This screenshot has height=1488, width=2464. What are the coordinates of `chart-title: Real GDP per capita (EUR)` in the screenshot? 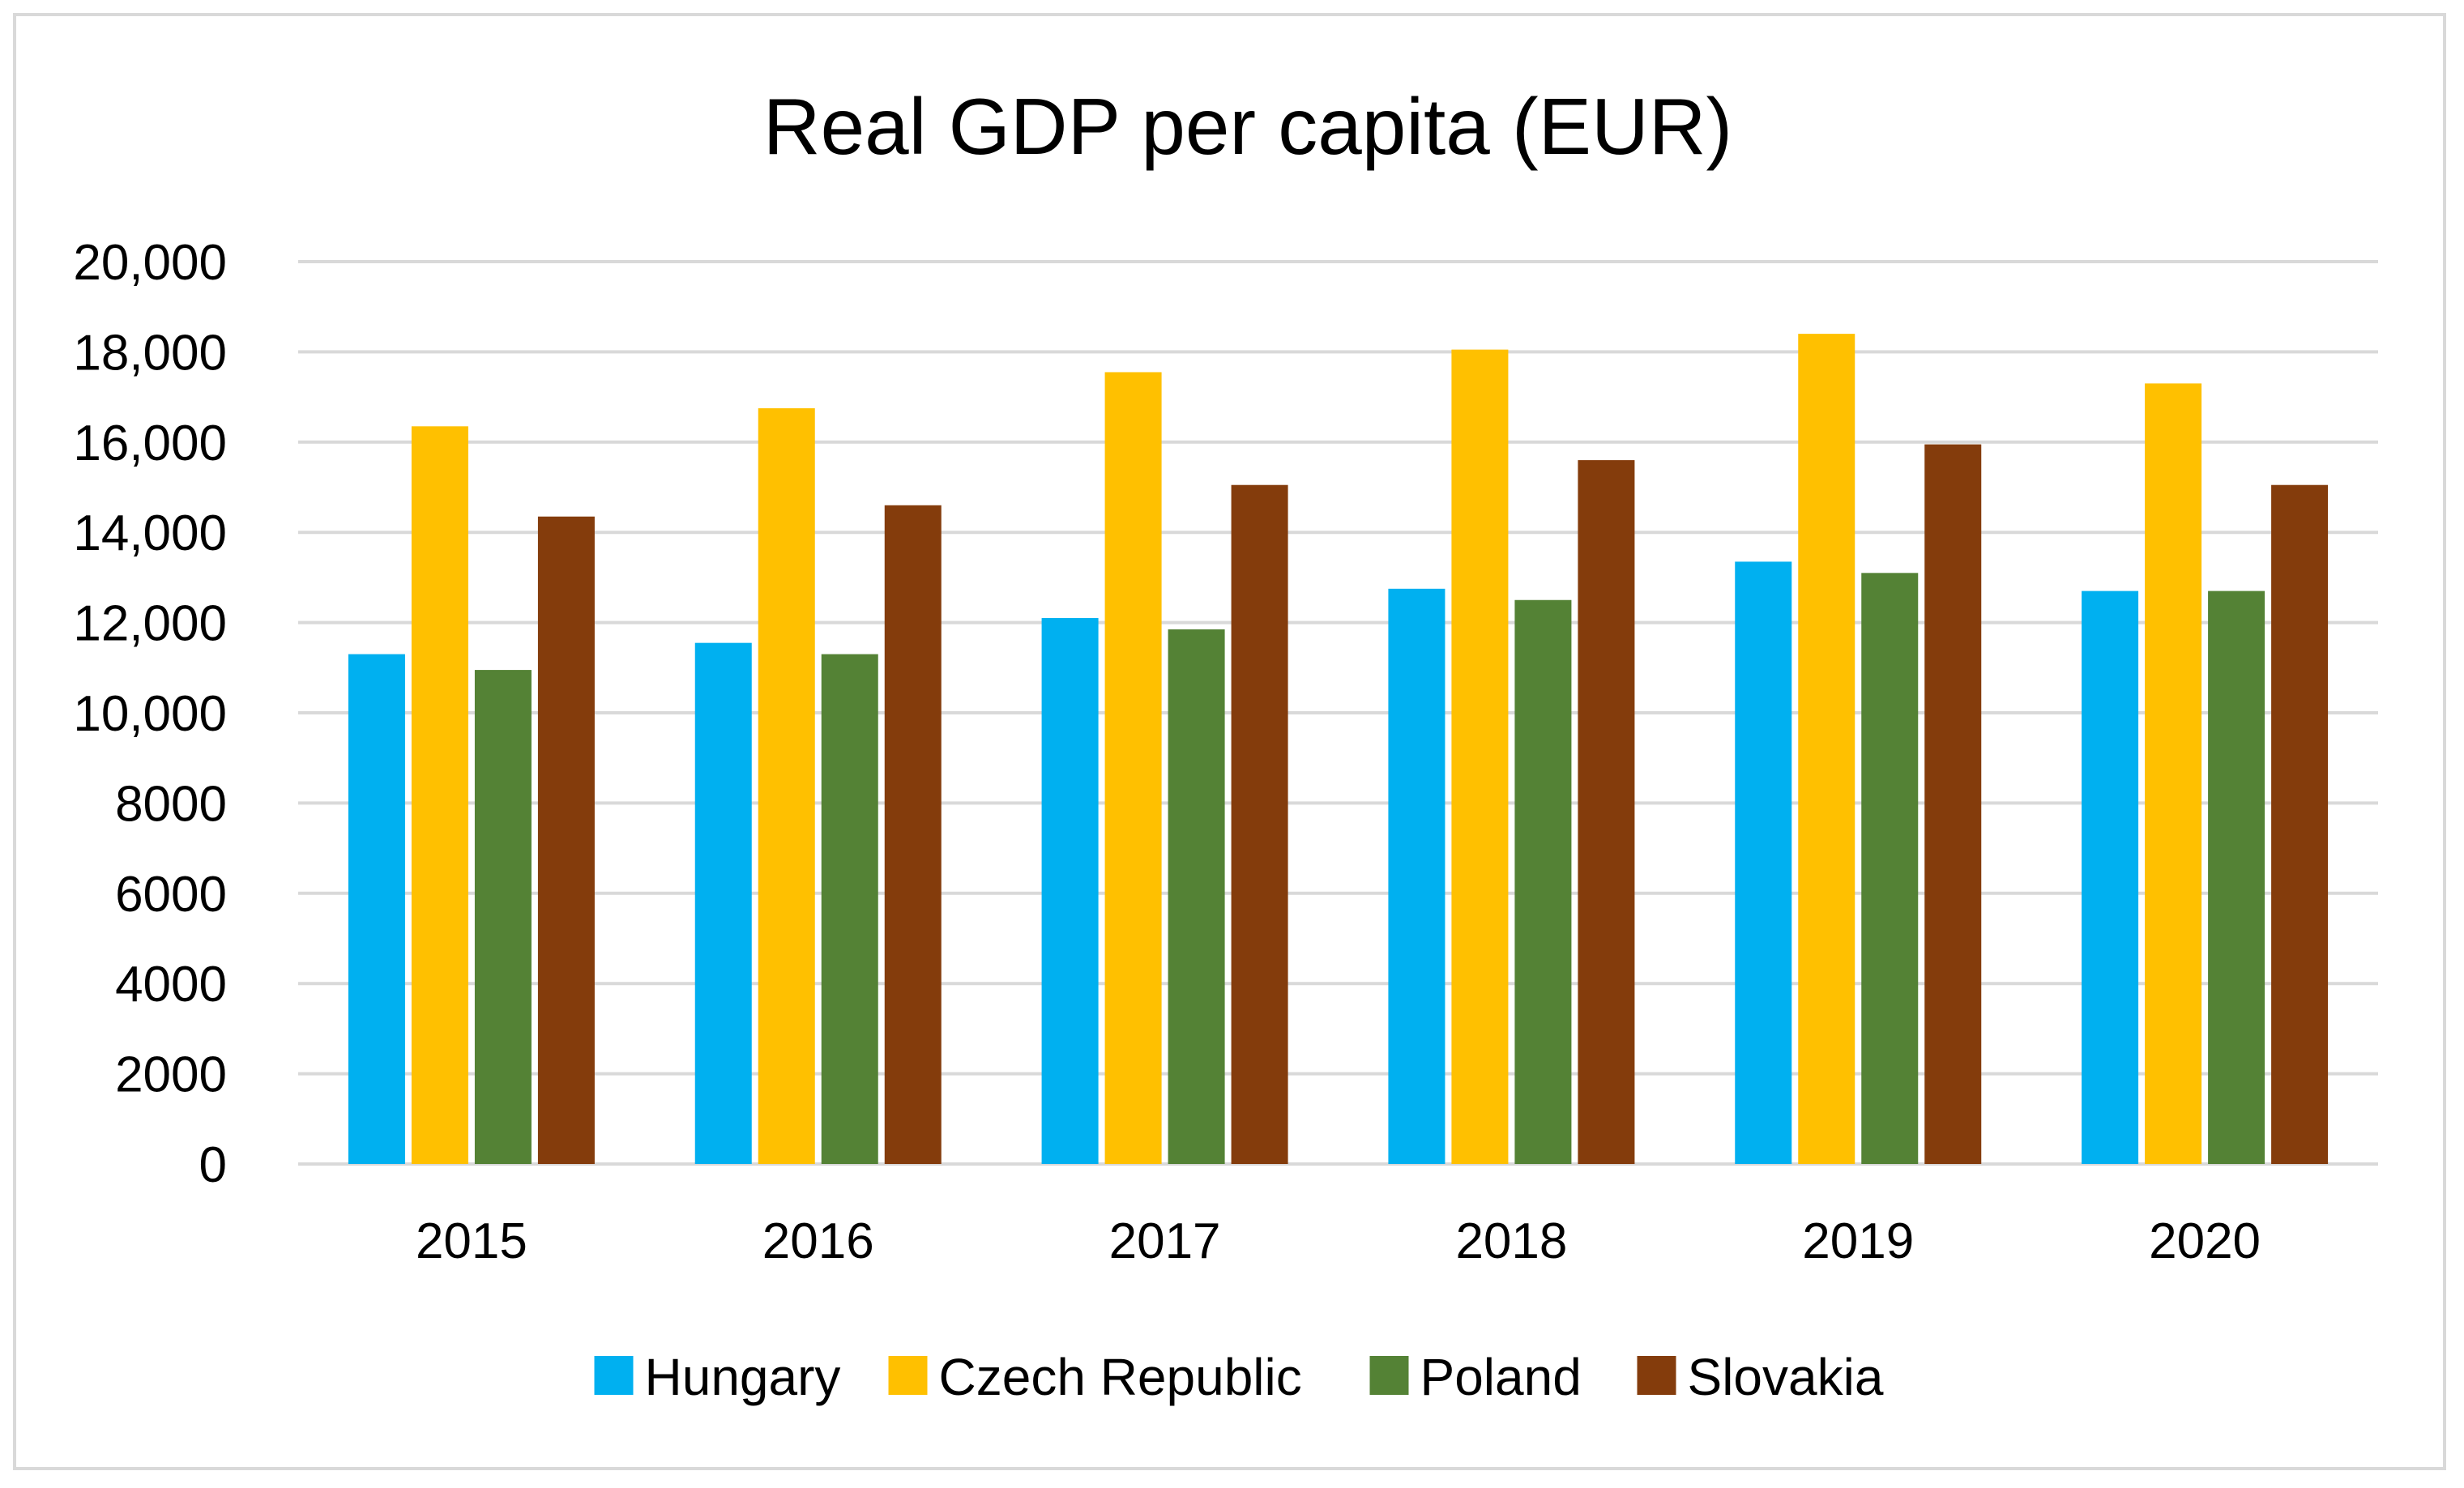 It's located at (1247, 127).